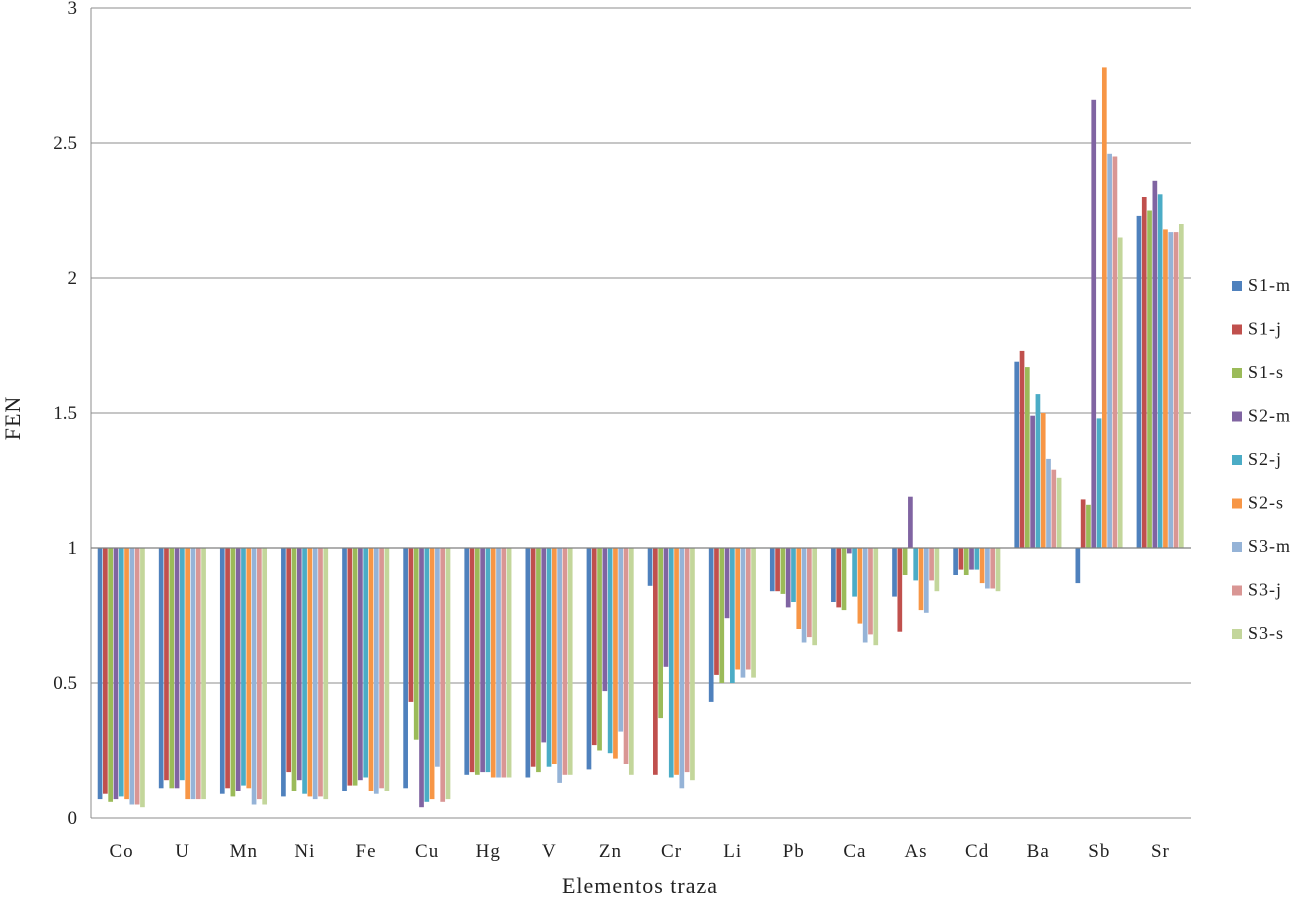 The width and height of the screenshot is (1301, 898). Describe the element at coordinates (488, 851) in the screenshot. I see `x-tick-label: Hg` at that location.